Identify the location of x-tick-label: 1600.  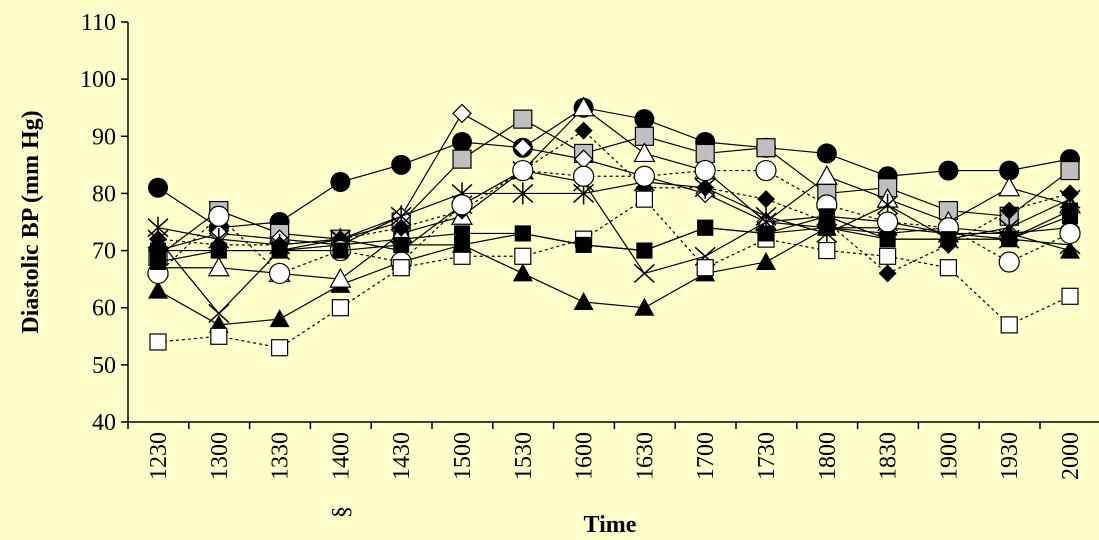
(585, 456).